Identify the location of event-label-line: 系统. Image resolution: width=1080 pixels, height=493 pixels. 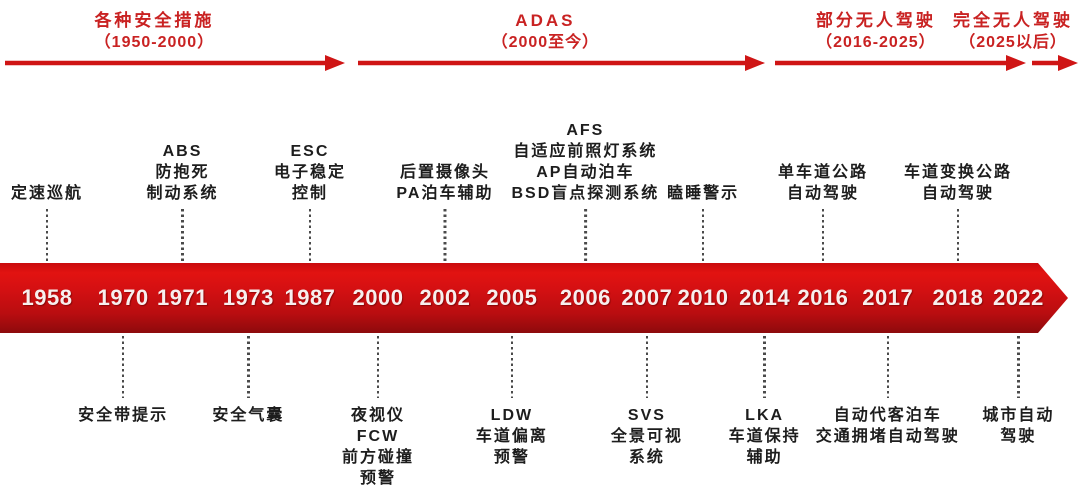
(646, 457).